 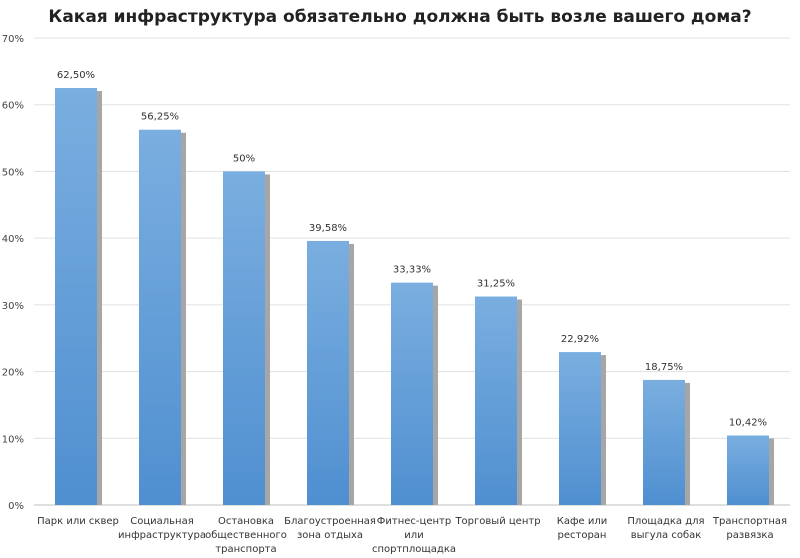 I want to click on x-tick-label-line: Кафе или, so click(x=582, y=521).